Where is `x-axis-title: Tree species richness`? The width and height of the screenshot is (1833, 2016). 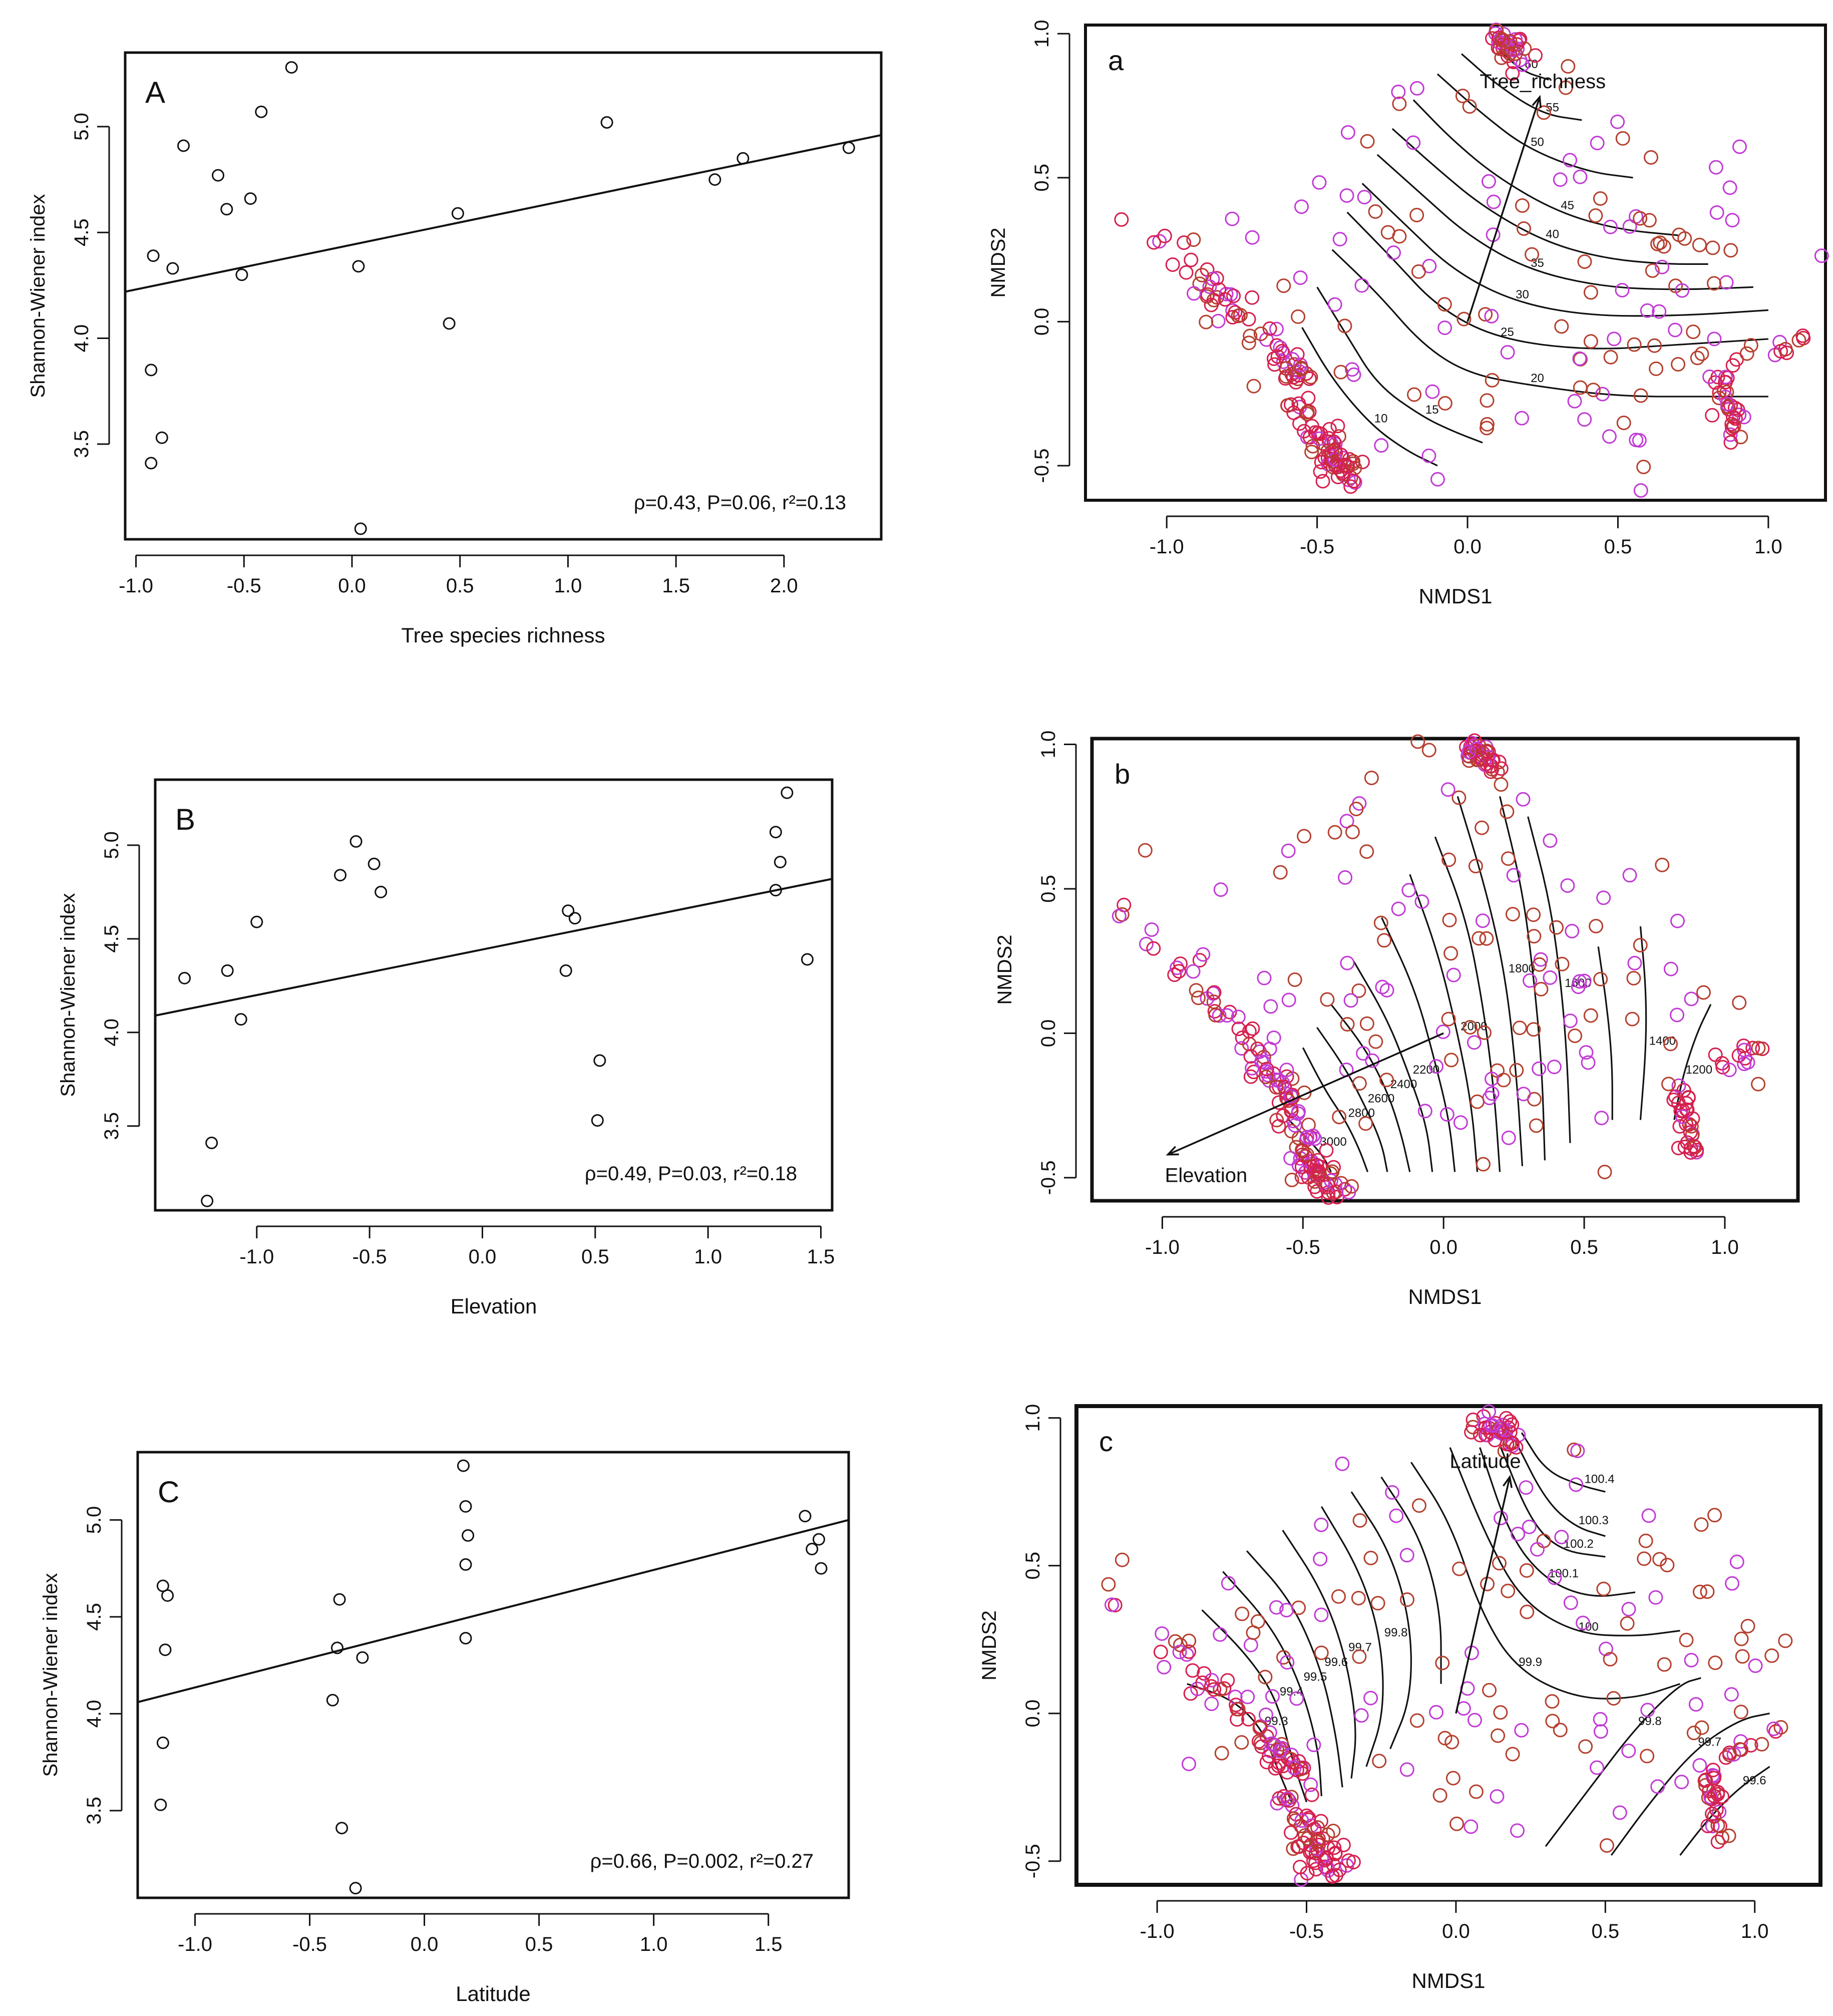 x-axis-title: Tree species richness is located at coordinates (504, 635).